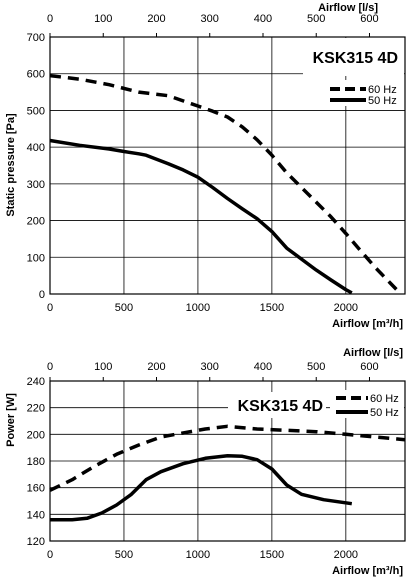  I want to click on y-tick-label: 300, so click(36, 185).